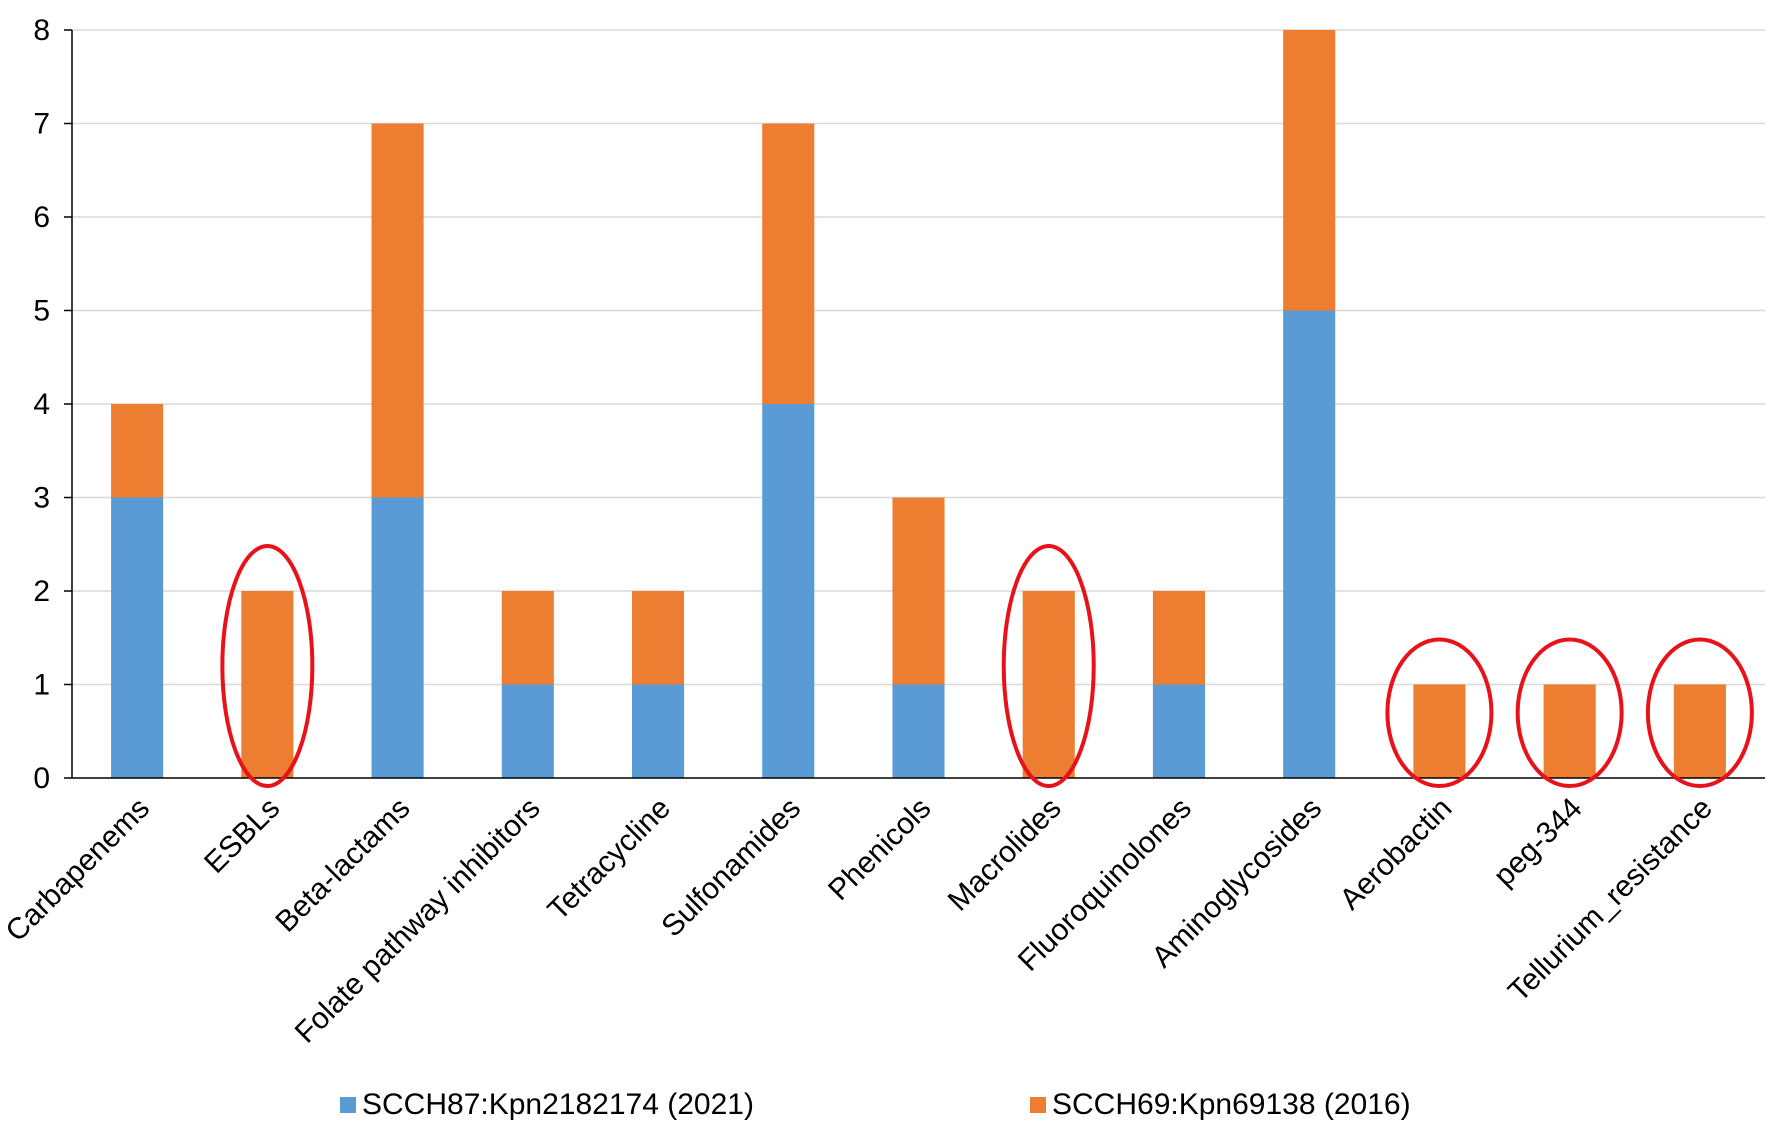 The width and height of the screenshot is (1772, 1138). What do you see at coordinates (78, 870) in the screenshot?
I see `x-tick-label: Carbapenems` at bounding box center [78, 870].